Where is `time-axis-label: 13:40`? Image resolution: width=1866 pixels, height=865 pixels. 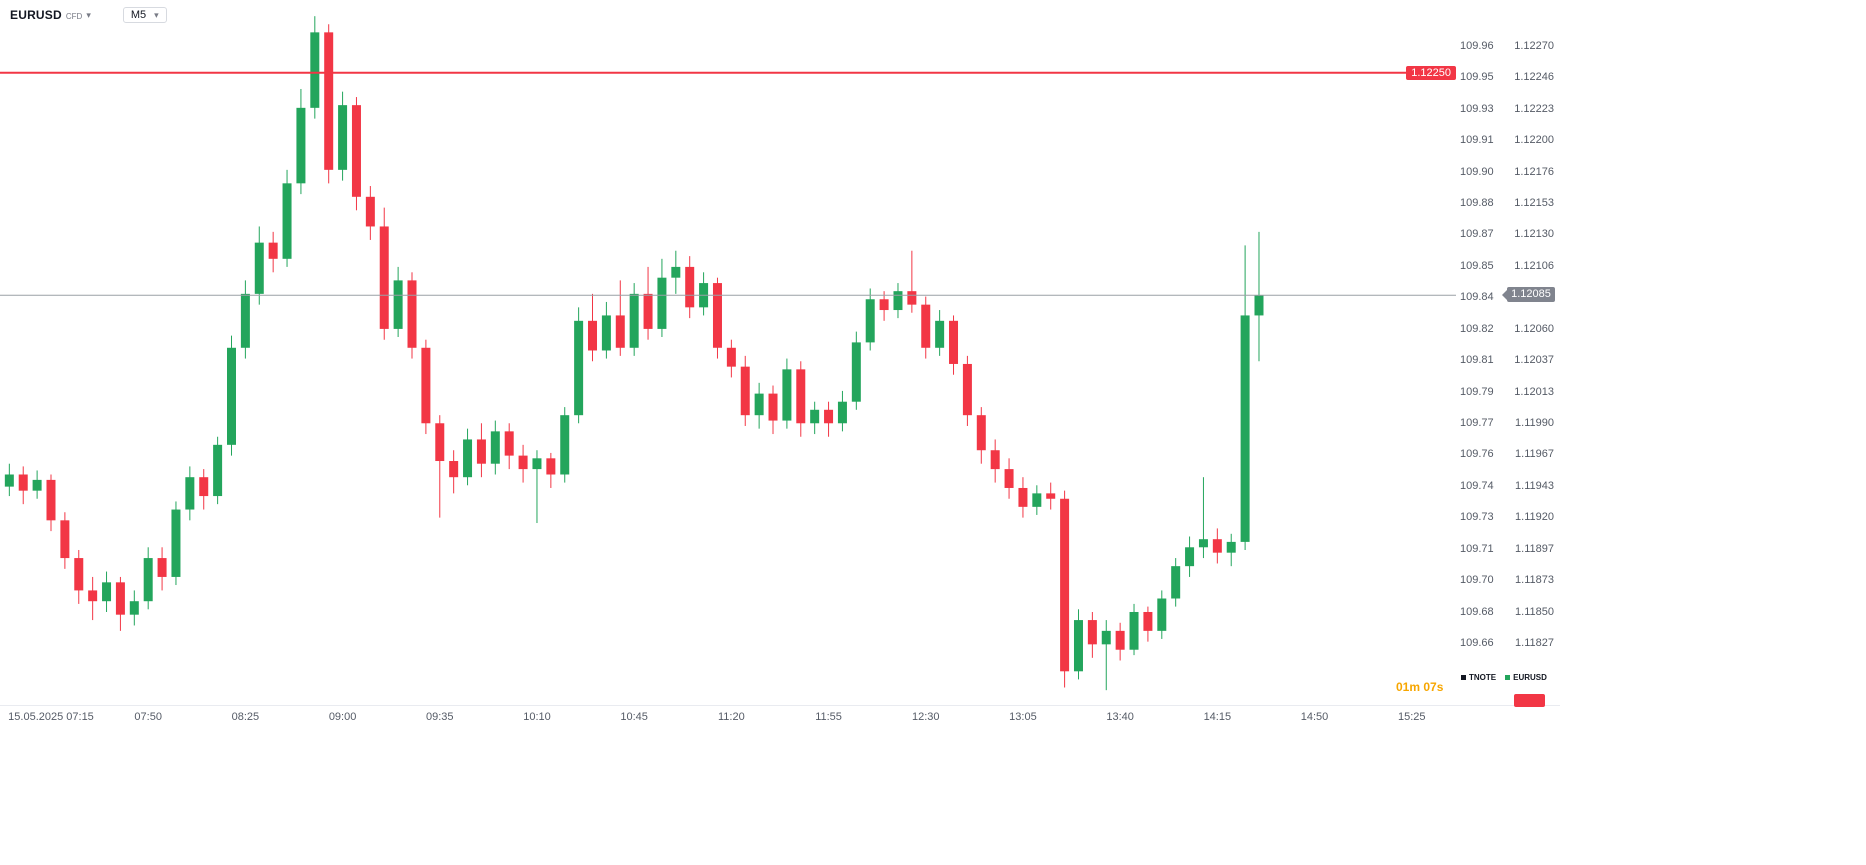
time-axis-label: 13:40 is located at coordinates (1120, 717).